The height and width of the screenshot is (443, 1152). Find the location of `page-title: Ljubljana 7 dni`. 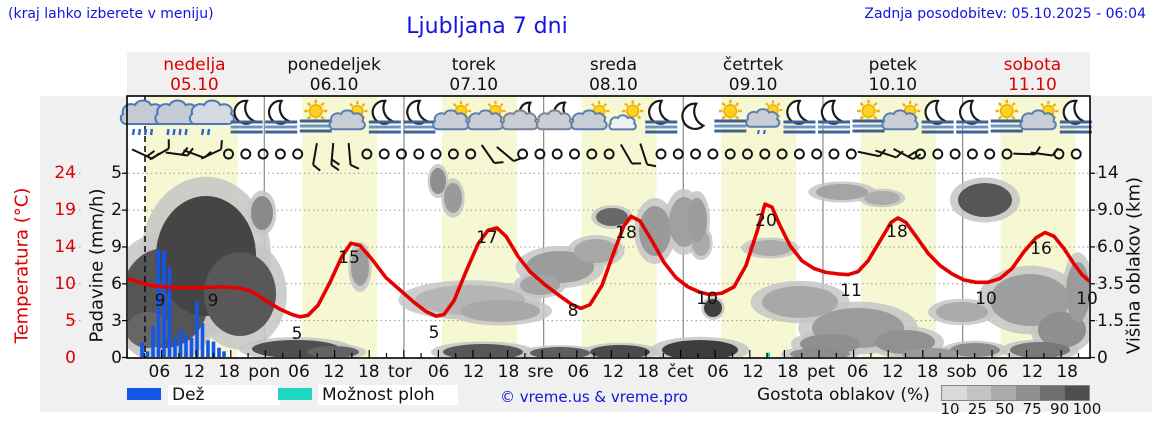

page-title: Ljubljana 7 dni is located at coordinates (487, 26).